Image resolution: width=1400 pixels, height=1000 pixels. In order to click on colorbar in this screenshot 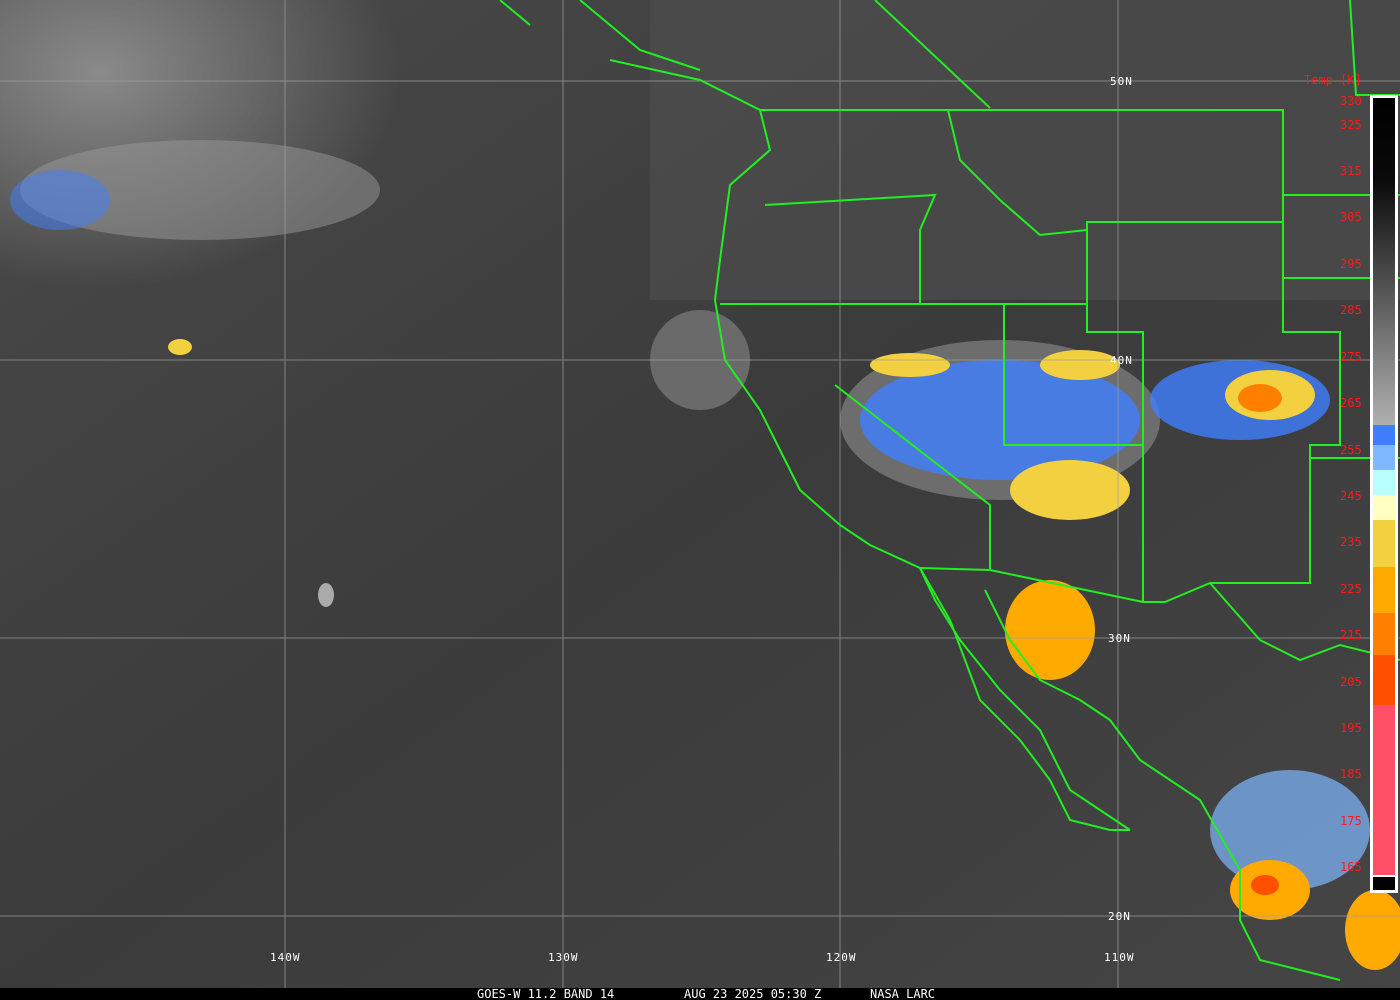, I will do `click(1384, 494)`.